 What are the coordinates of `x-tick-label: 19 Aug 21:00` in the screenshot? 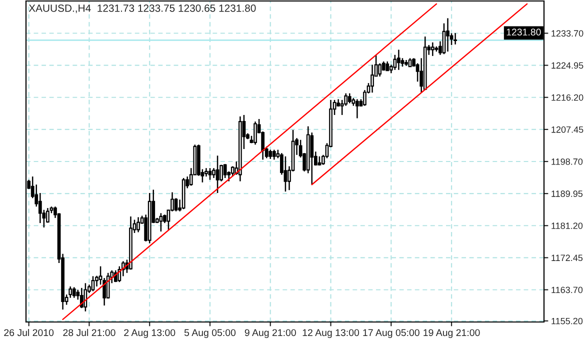 It's located at (452, 333).